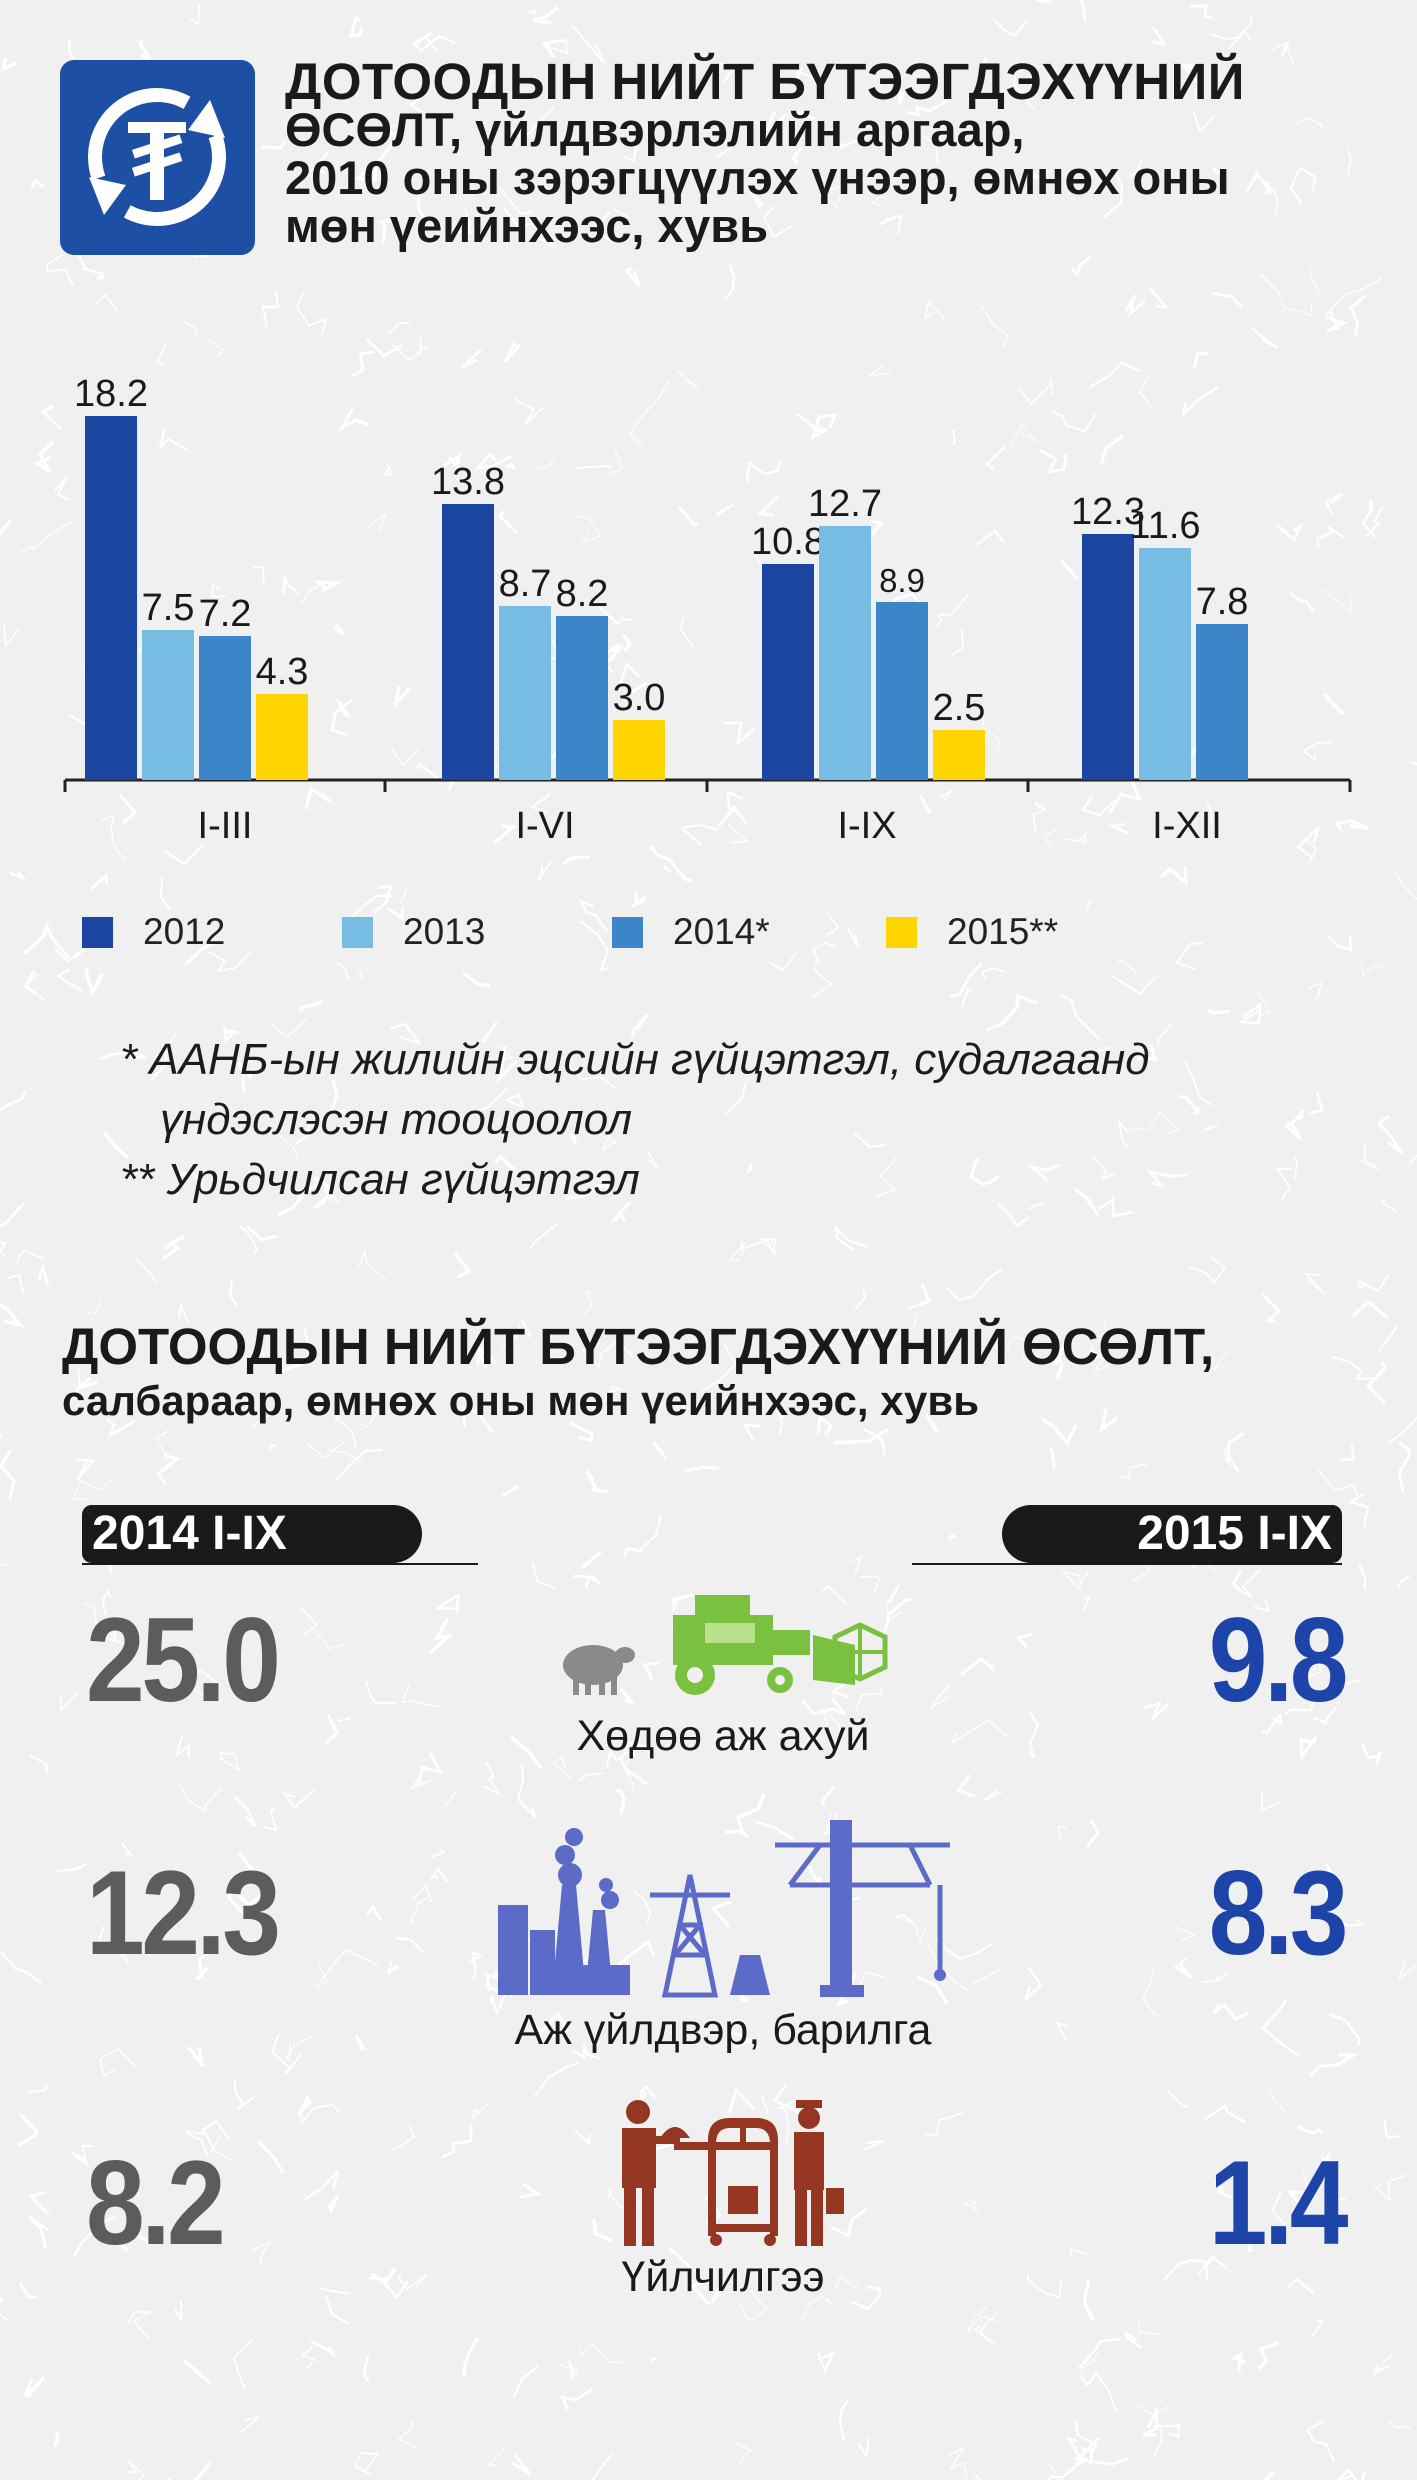  Describe the element at coordinates (527, 225) in the screenshot. I see `title-line-4: мөн үеийнхээс, хувь` at that location.